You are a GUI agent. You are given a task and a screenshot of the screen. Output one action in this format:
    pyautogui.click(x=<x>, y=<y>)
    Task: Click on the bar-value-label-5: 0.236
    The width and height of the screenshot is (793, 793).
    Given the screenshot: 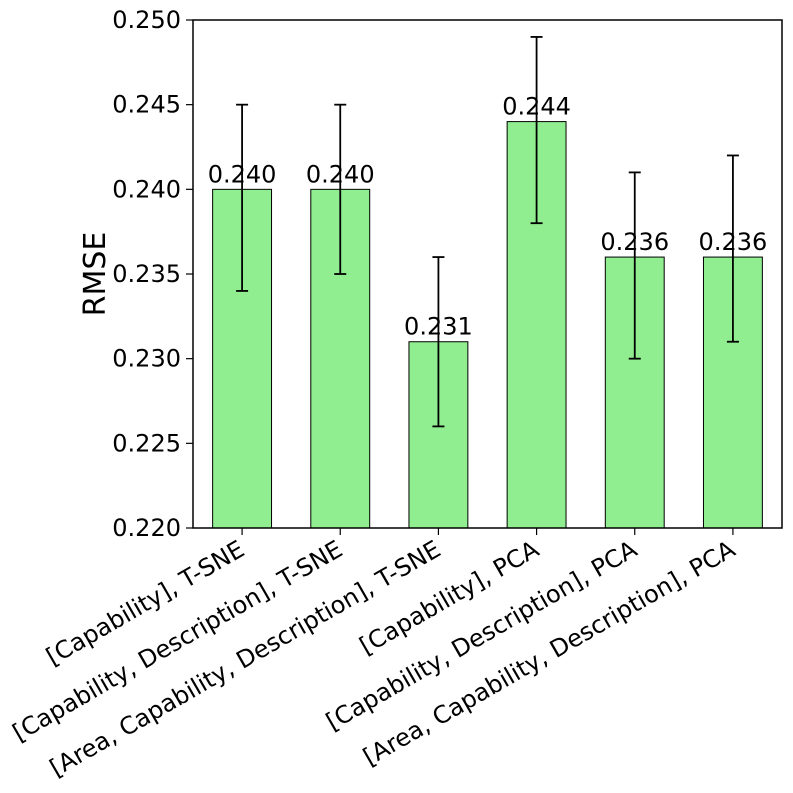 What is the action you would take?
    pyautogui.click(x=634, y=242)
    